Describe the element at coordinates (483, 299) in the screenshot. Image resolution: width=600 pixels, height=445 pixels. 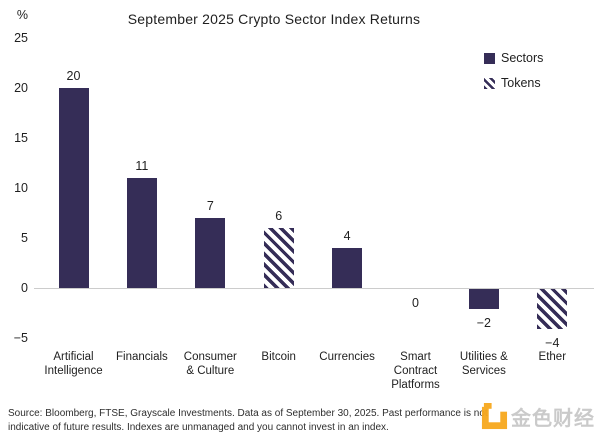
I see `bar-utilities-services` at that location.